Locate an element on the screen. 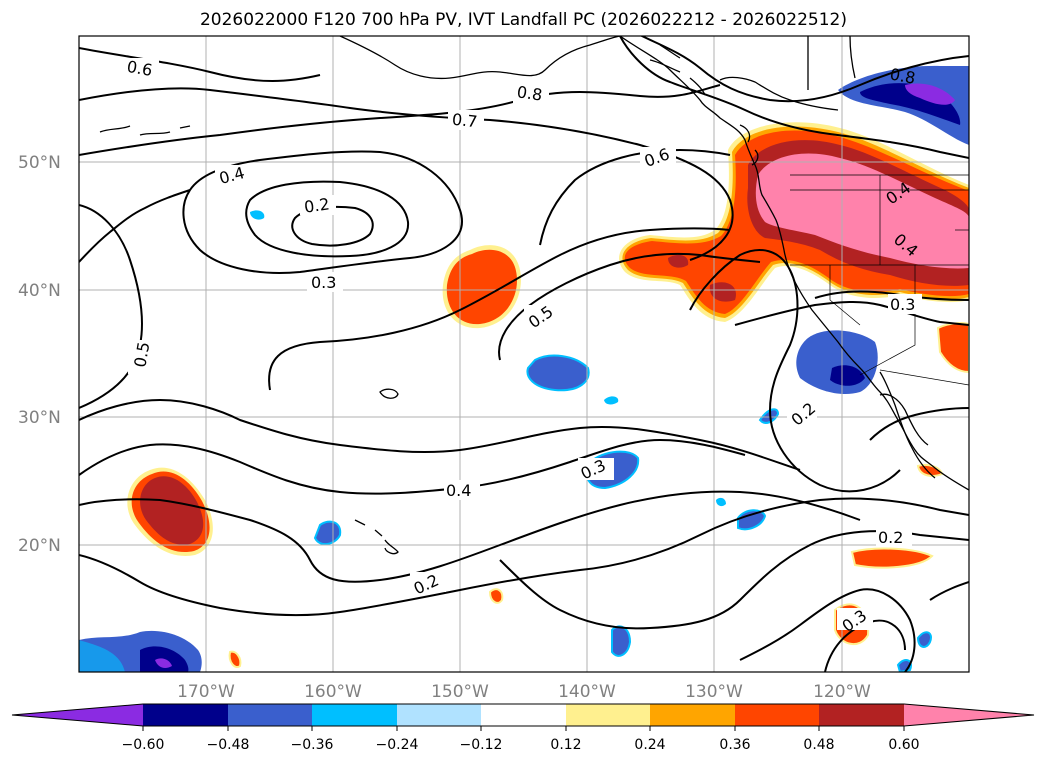 This screenshot has height=765, width=1047. colorbar-tick: 0.48 is located at coordinates (818, 745).